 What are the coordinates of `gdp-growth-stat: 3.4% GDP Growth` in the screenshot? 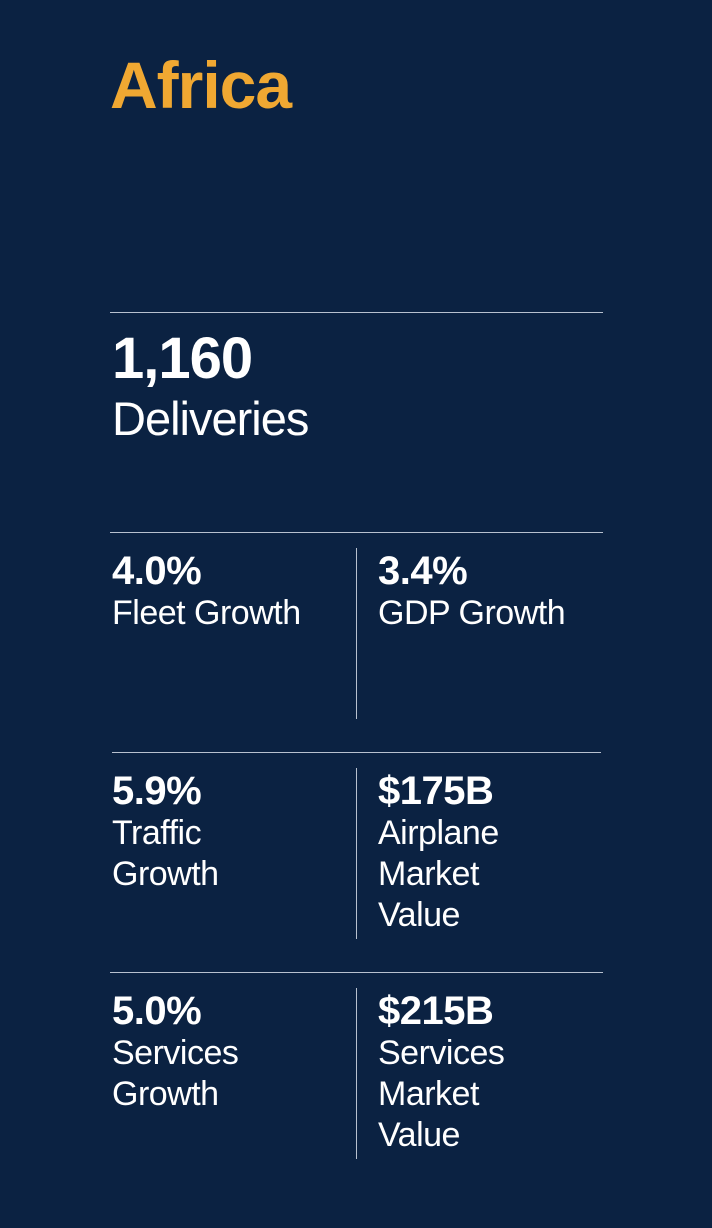 It's located at (478, 592).